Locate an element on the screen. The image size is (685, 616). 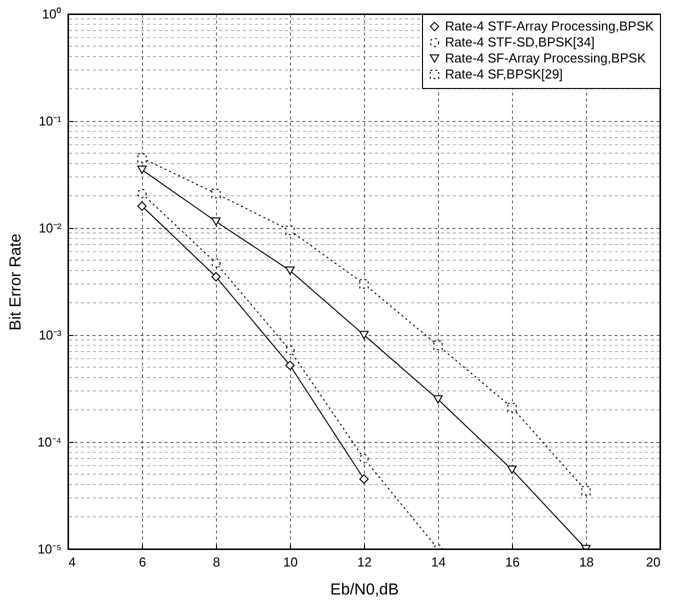
x-tick-label: 6 is located at coordinates (142, 562).